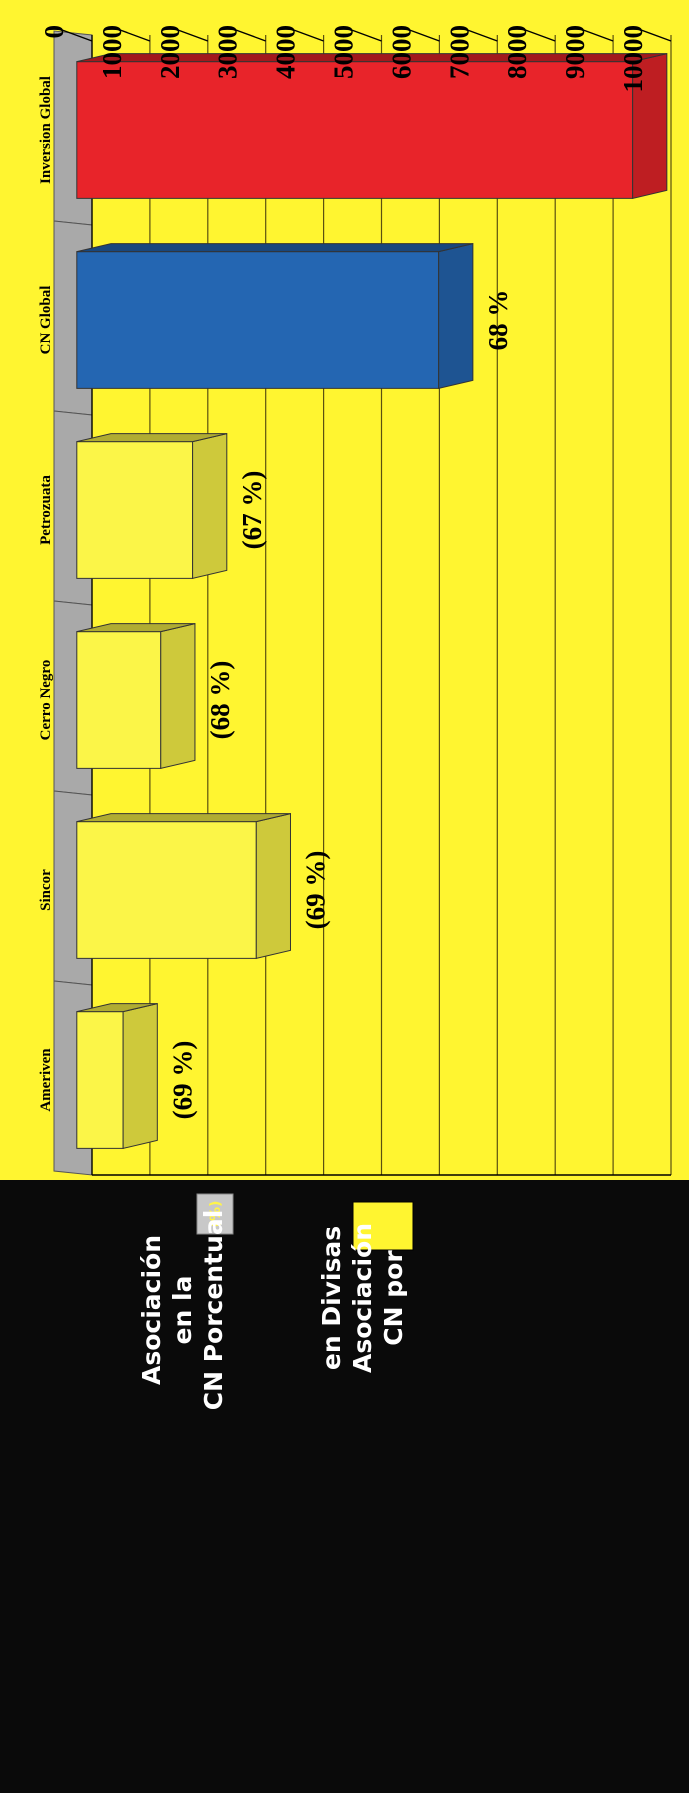 The height and width of the screenshot is (1793, 689). What do you see at coordinates (633, 59) in the screenshot?
I see `y-tick-label: 10000` at bounding box center [633, 59].